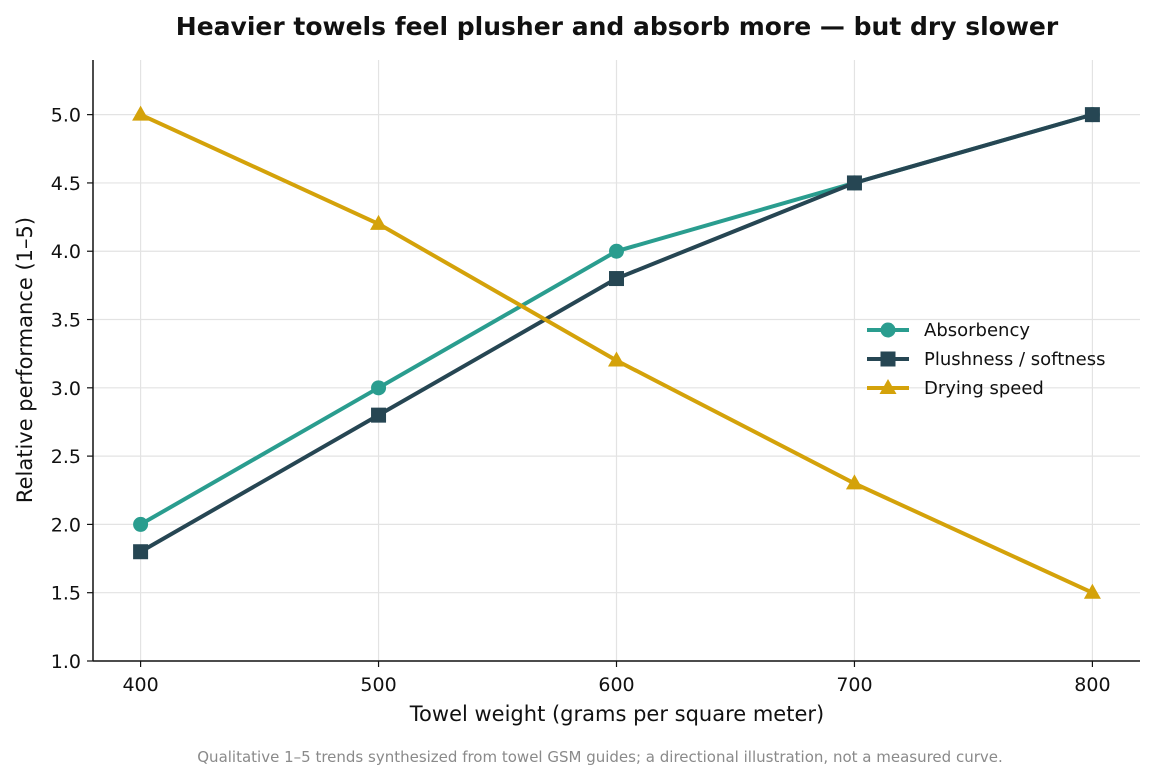  I want to click on legend-label: Absorbency, so click(977, 330).